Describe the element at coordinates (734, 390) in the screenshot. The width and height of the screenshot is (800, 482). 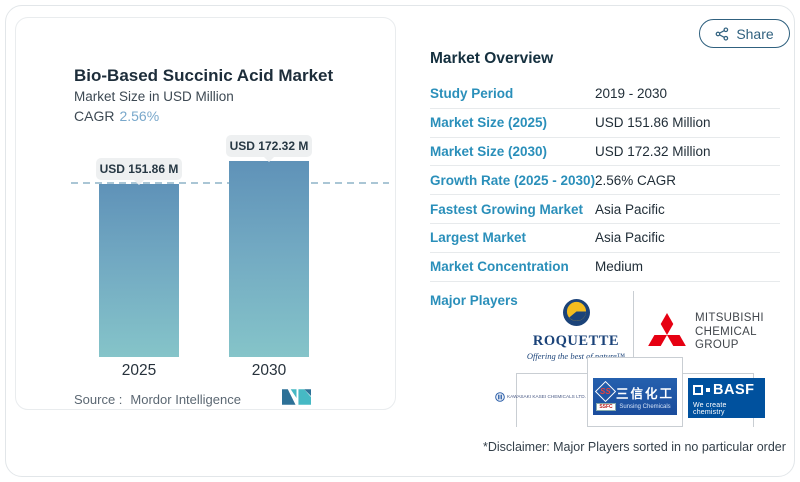
I see `basf-wordmark: BASF` at that location.